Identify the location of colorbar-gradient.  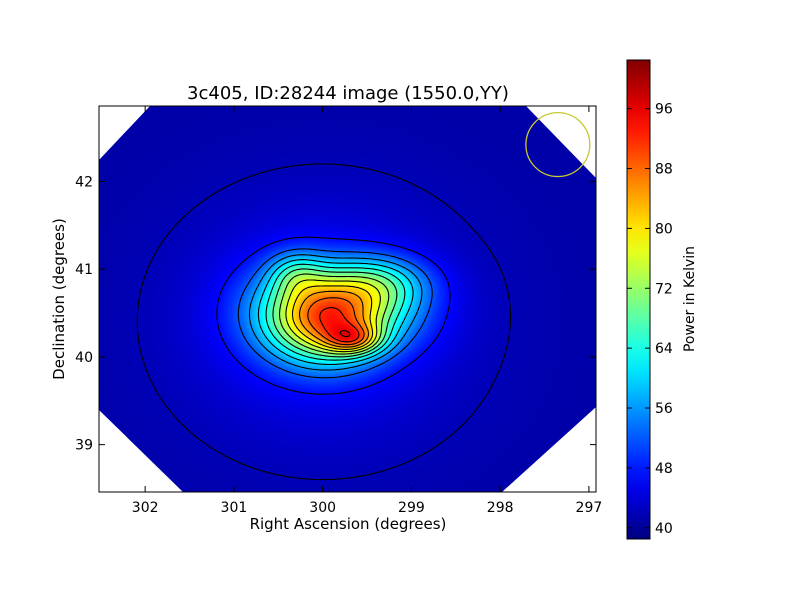
(638, 299).